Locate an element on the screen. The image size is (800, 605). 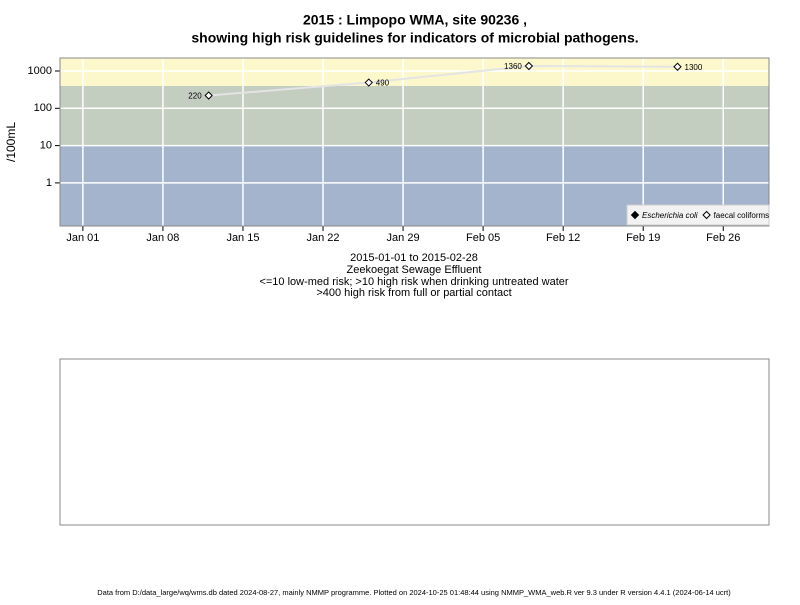
y-tick-label: 1 is located at coordinates (49, 183).